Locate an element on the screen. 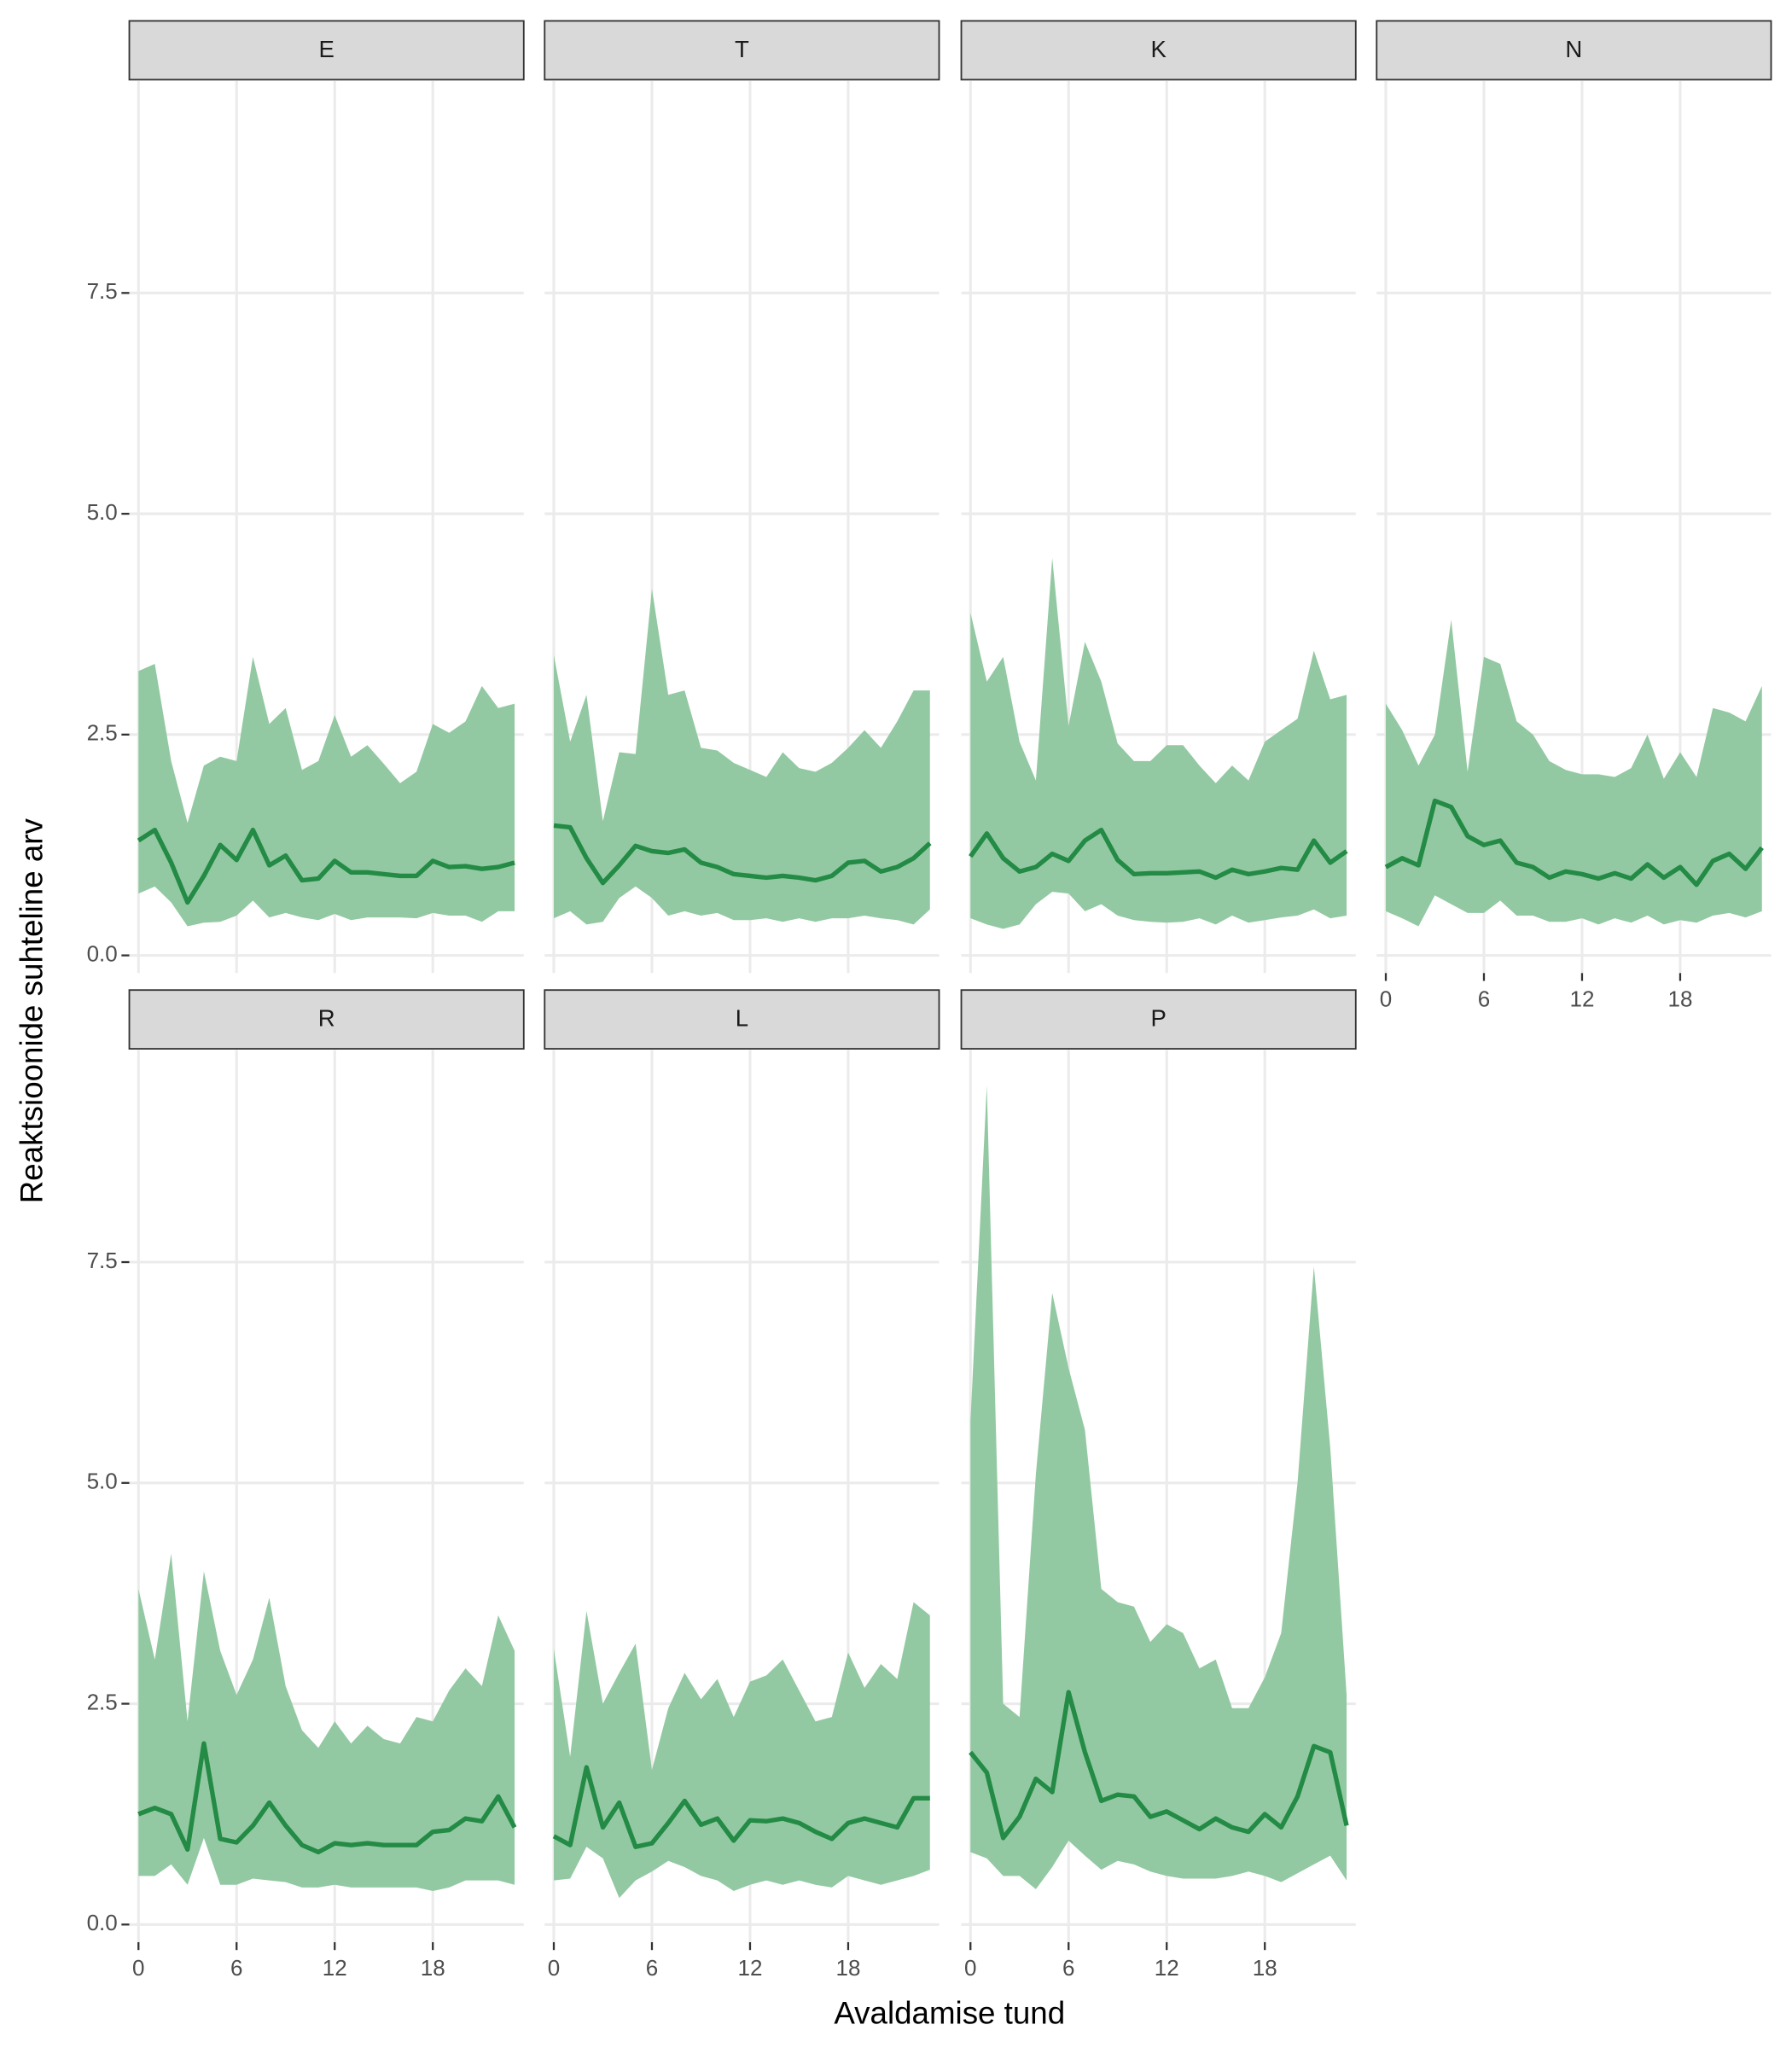 The image size is (1792, 2048). strip-label: P is located at coordinates (1158, 1019).